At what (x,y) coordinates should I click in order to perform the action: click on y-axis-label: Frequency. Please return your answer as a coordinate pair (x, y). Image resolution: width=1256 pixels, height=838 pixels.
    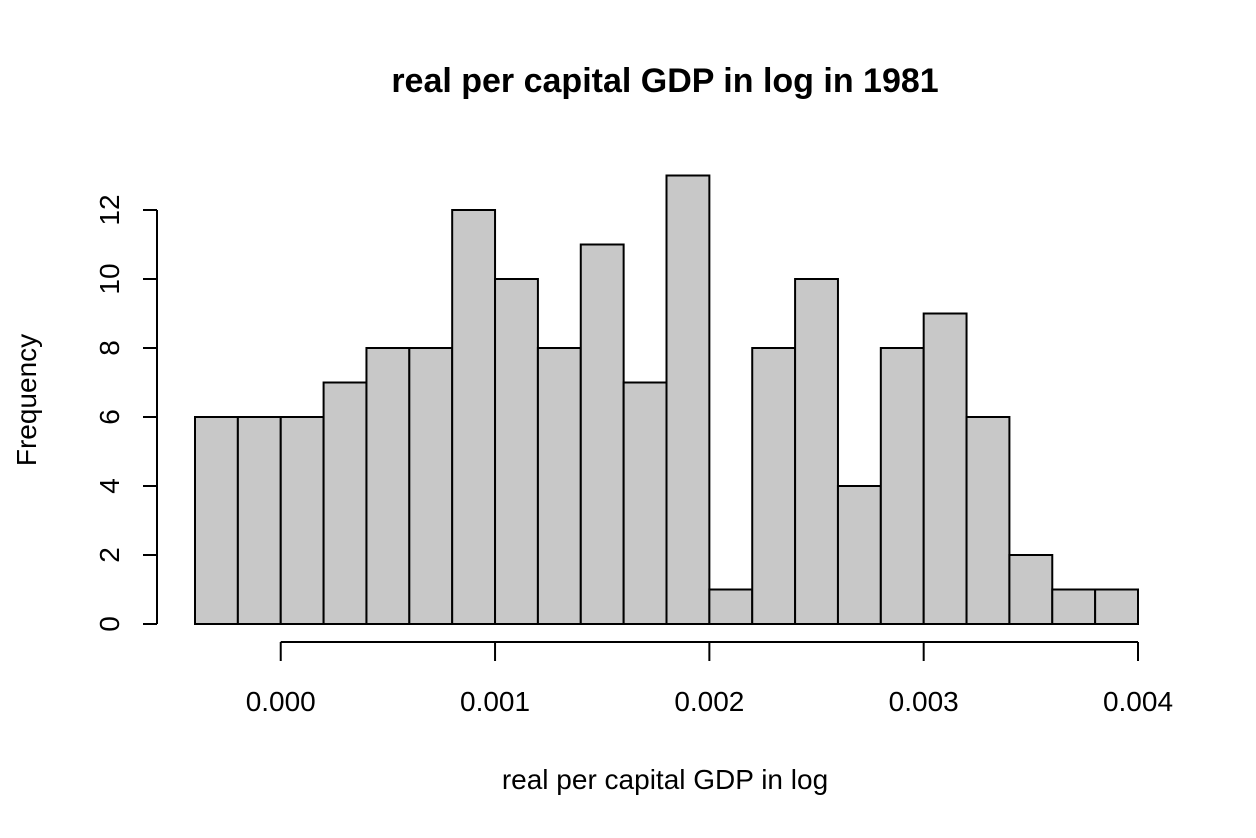
    Looking at the image, I should click on (26, 400).